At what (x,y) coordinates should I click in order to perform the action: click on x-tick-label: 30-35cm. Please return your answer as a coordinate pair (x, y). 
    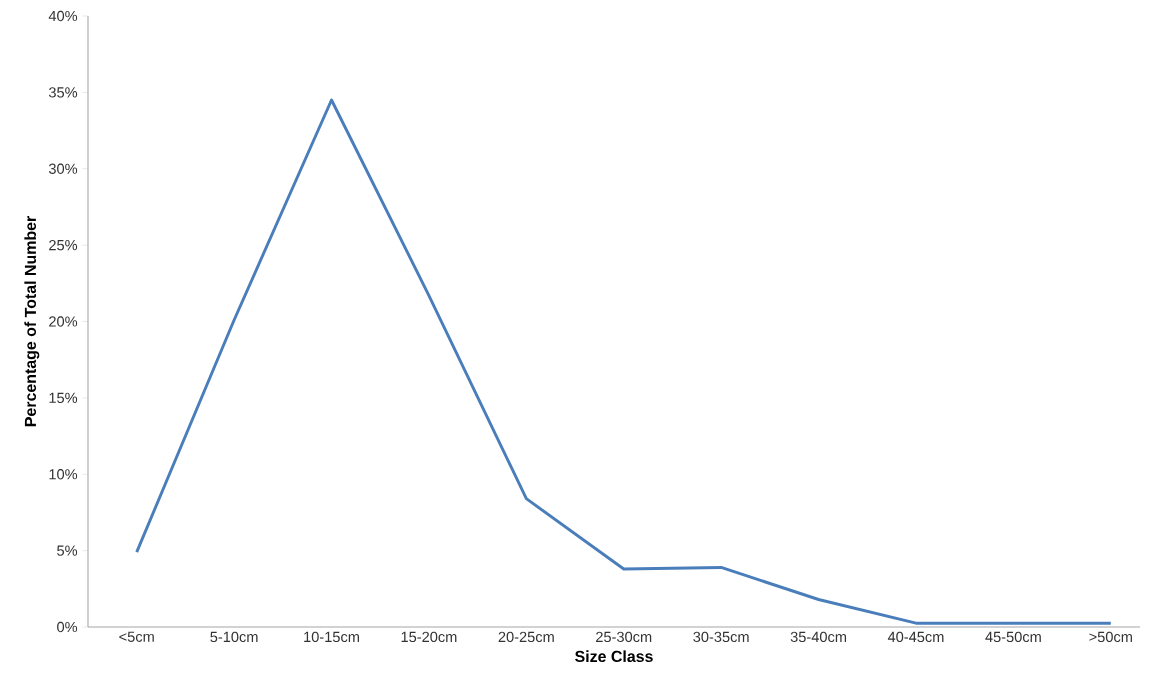
    Looking at the image, I should click on (721, 637).